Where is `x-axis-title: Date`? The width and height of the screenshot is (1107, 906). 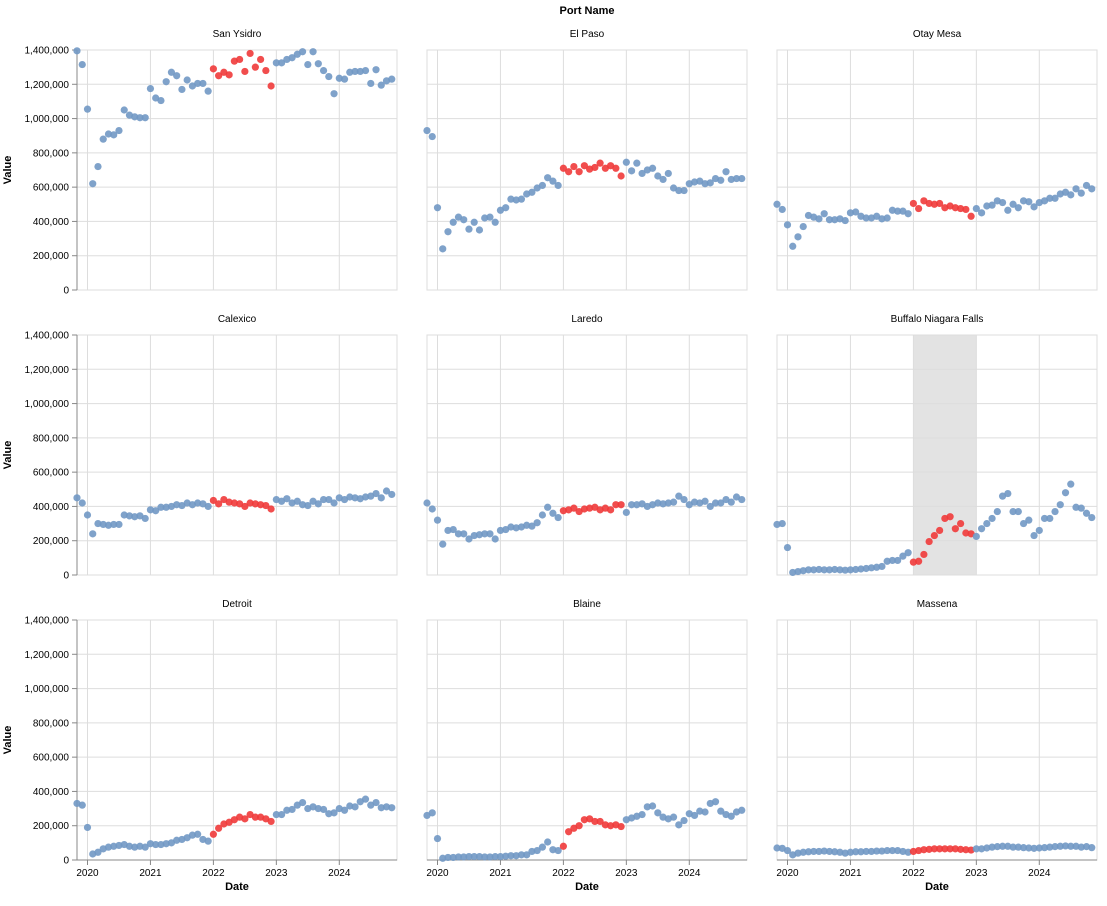 x-axis-title: Date is located at coordinates (237, 887).